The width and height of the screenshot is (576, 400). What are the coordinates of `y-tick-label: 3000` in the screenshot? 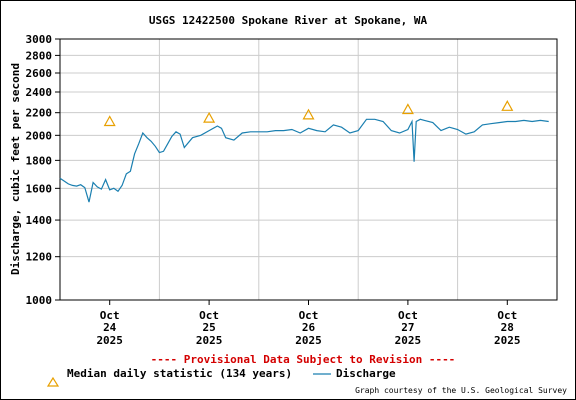 It's located at (39, 39).